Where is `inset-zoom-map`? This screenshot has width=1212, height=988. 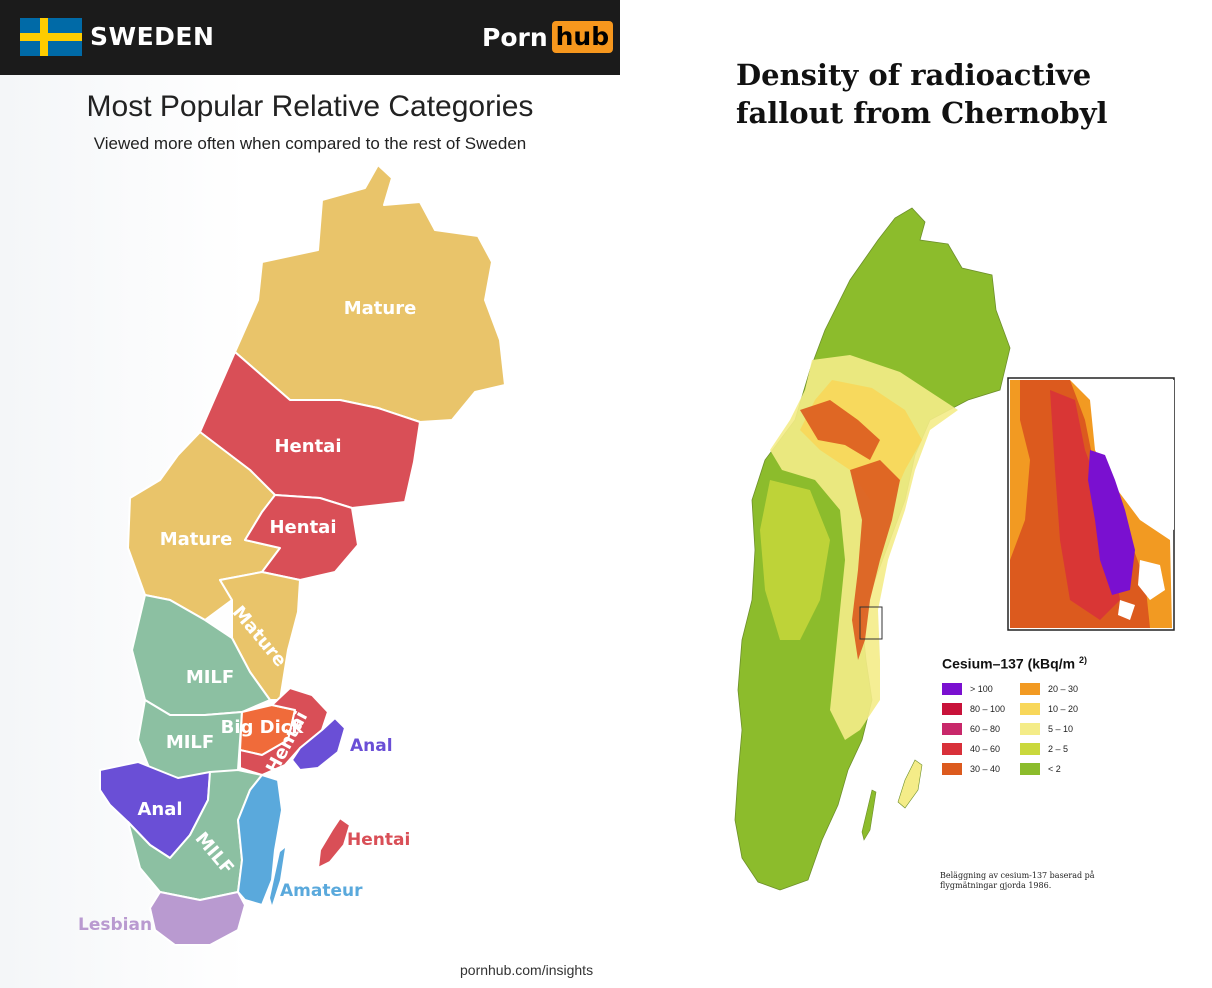 inset-zoom-map is located at coordinates (1091, 504).